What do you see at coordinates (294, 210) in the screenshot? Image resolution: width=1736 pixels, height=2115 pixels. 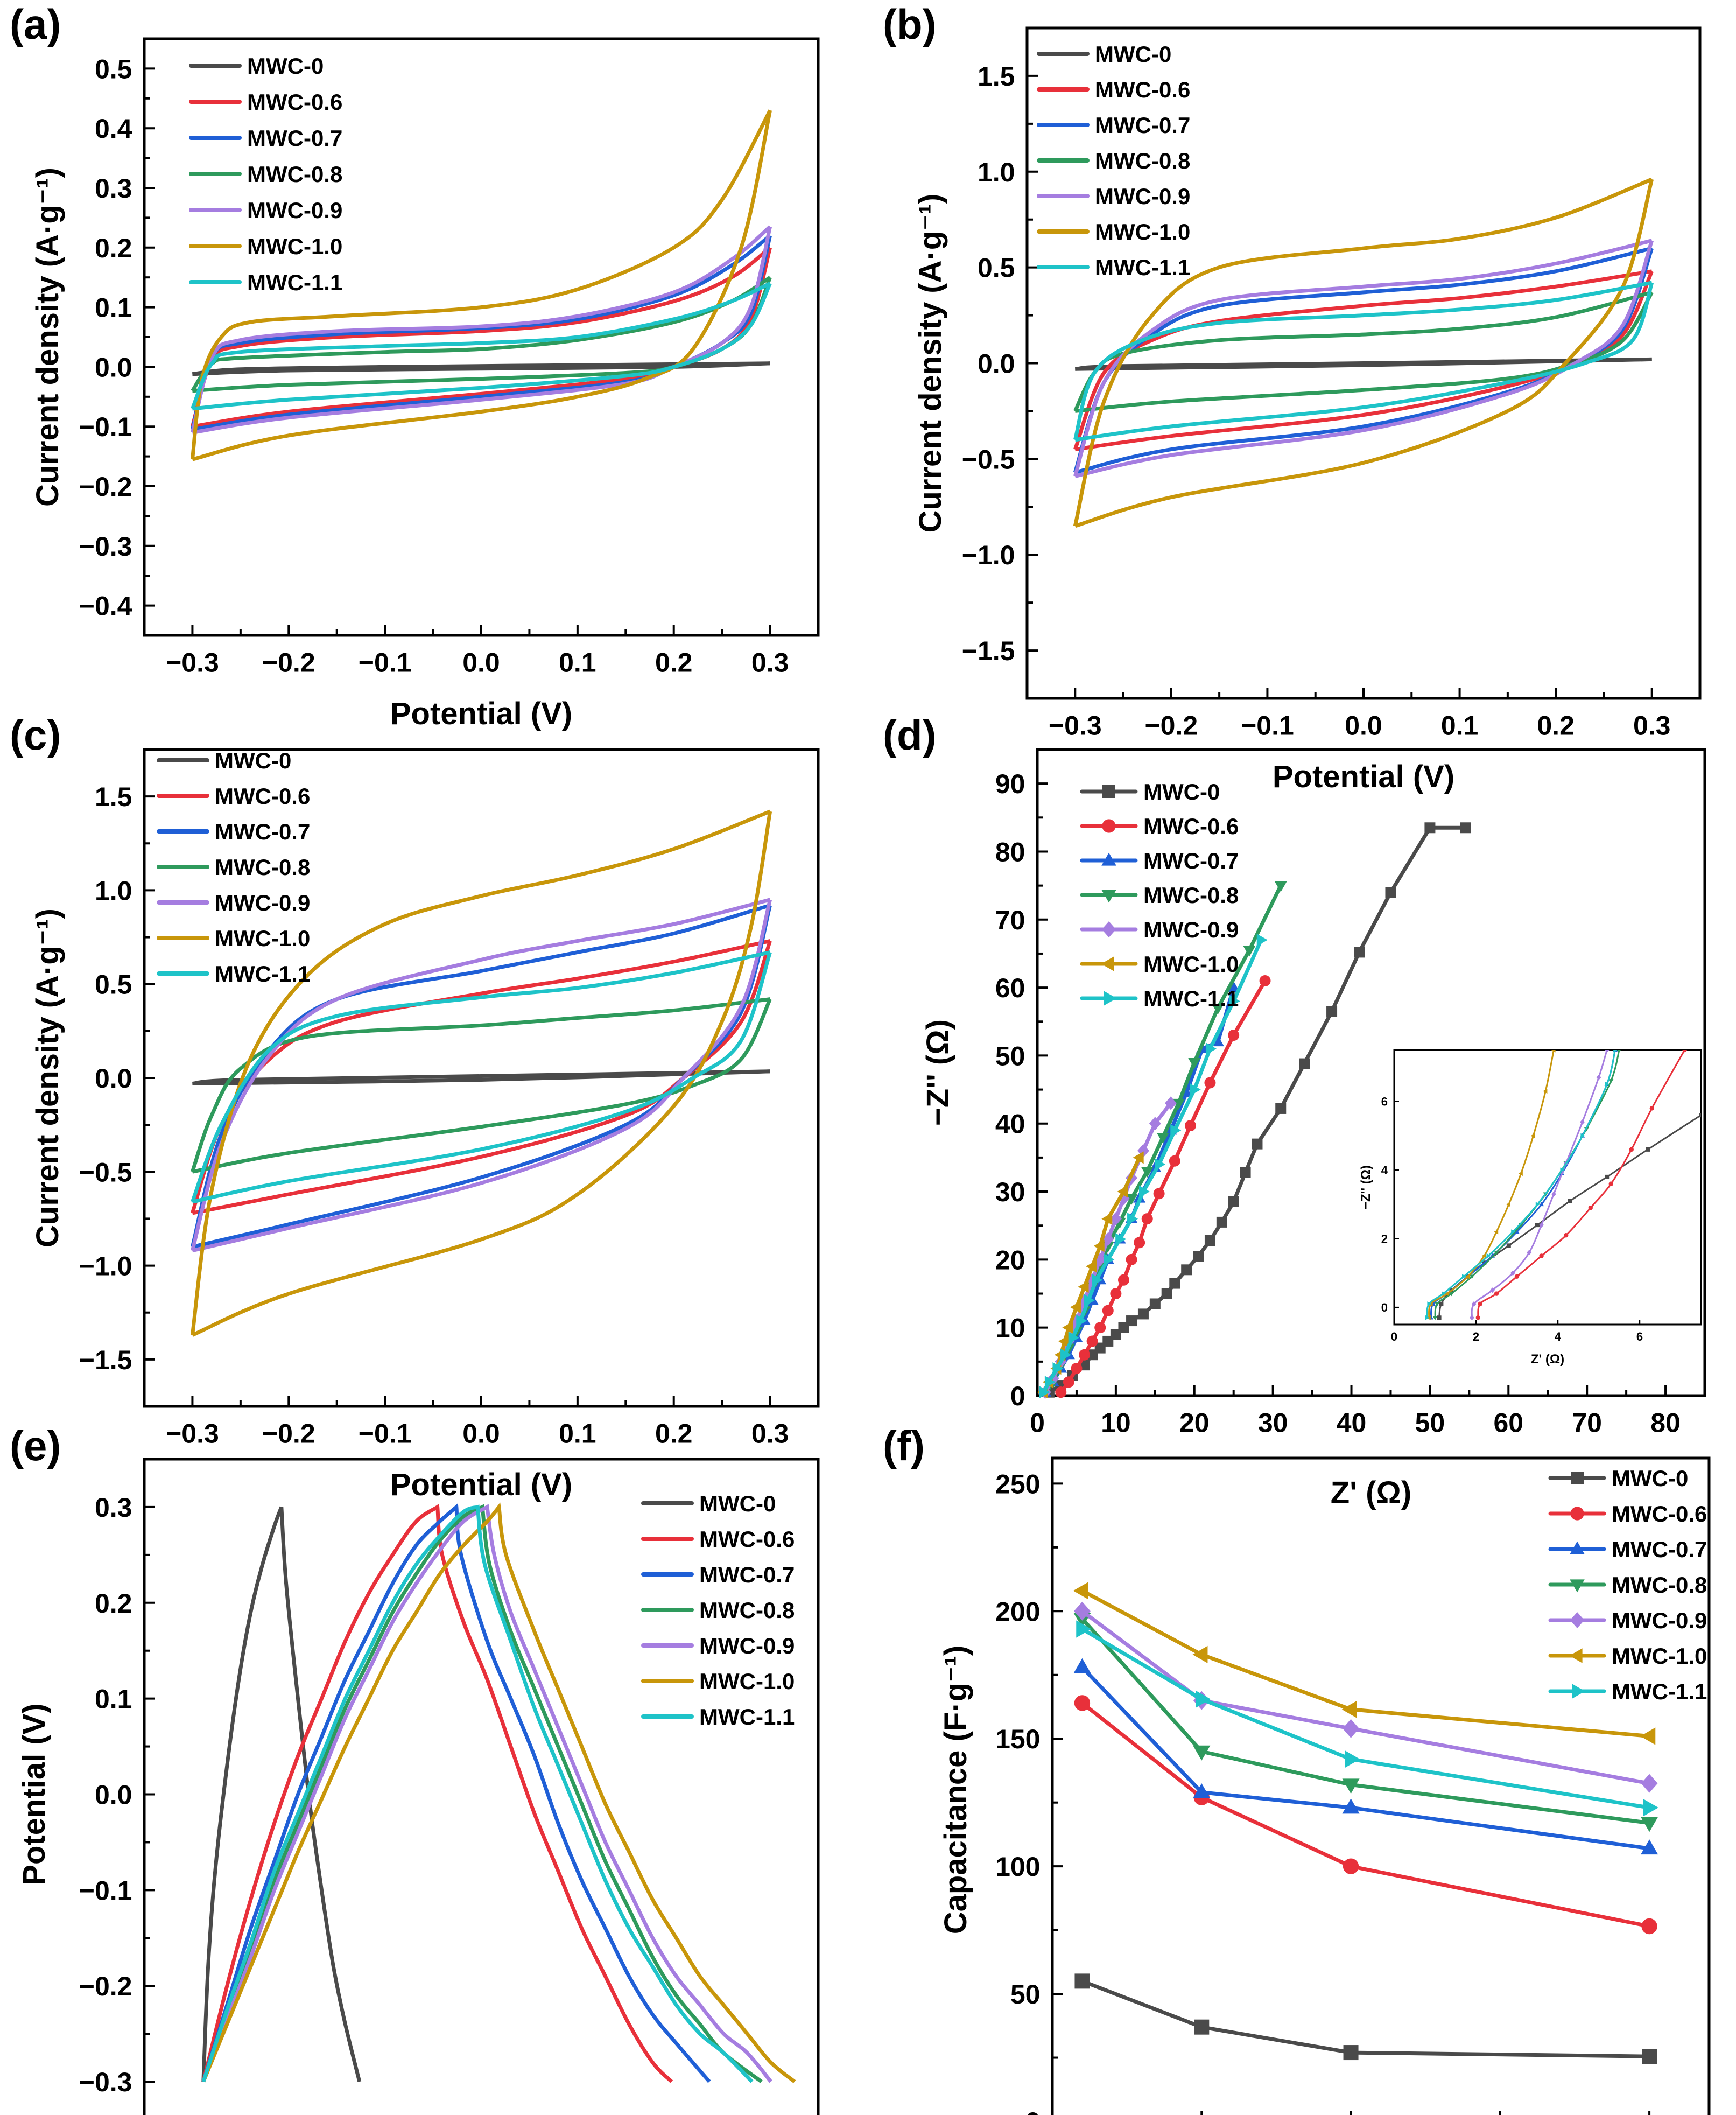 I see `legend-label: MWC-0.9` at bounding box center [294, 210].